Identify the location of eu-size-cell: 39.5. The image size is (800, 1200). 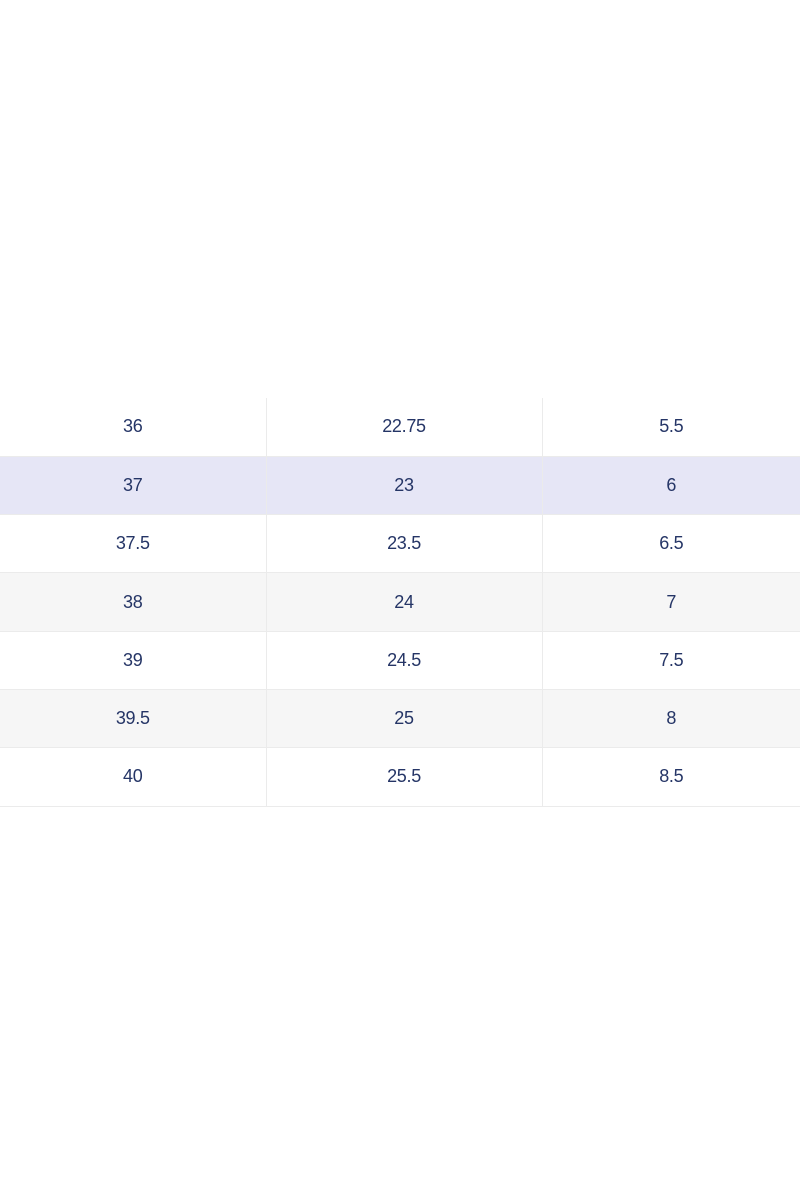
(133, 719).